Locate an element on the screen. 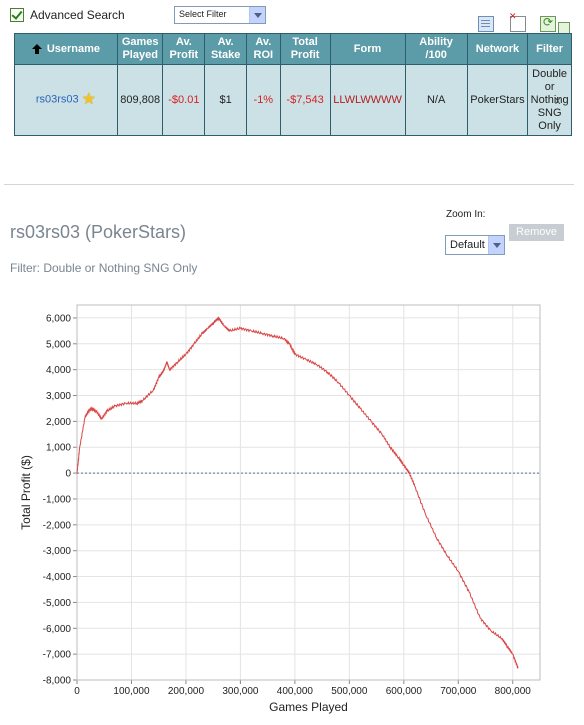 The height and width of the screenshot is (725, 584). cell-form: LLWLWWWW is located at coordinates (367, 100).